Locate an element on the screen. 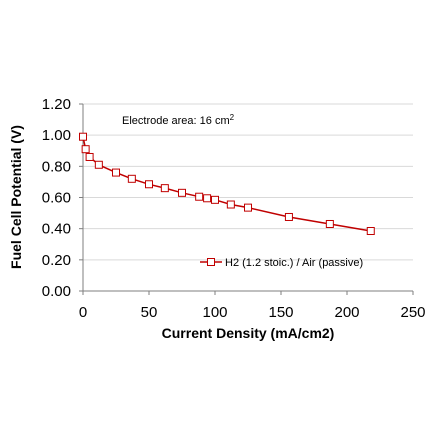 The height and width of the screenshot is (433, 433). x-tick-label: 50 is located at coordinates (149, 312).